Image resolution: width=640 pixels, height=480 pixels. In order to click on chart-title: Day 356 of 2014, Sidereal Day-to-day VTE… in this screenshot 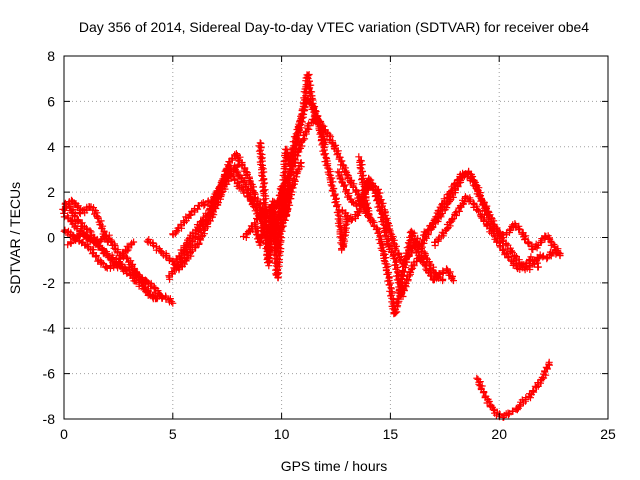, I will do `click(334, 27)`.